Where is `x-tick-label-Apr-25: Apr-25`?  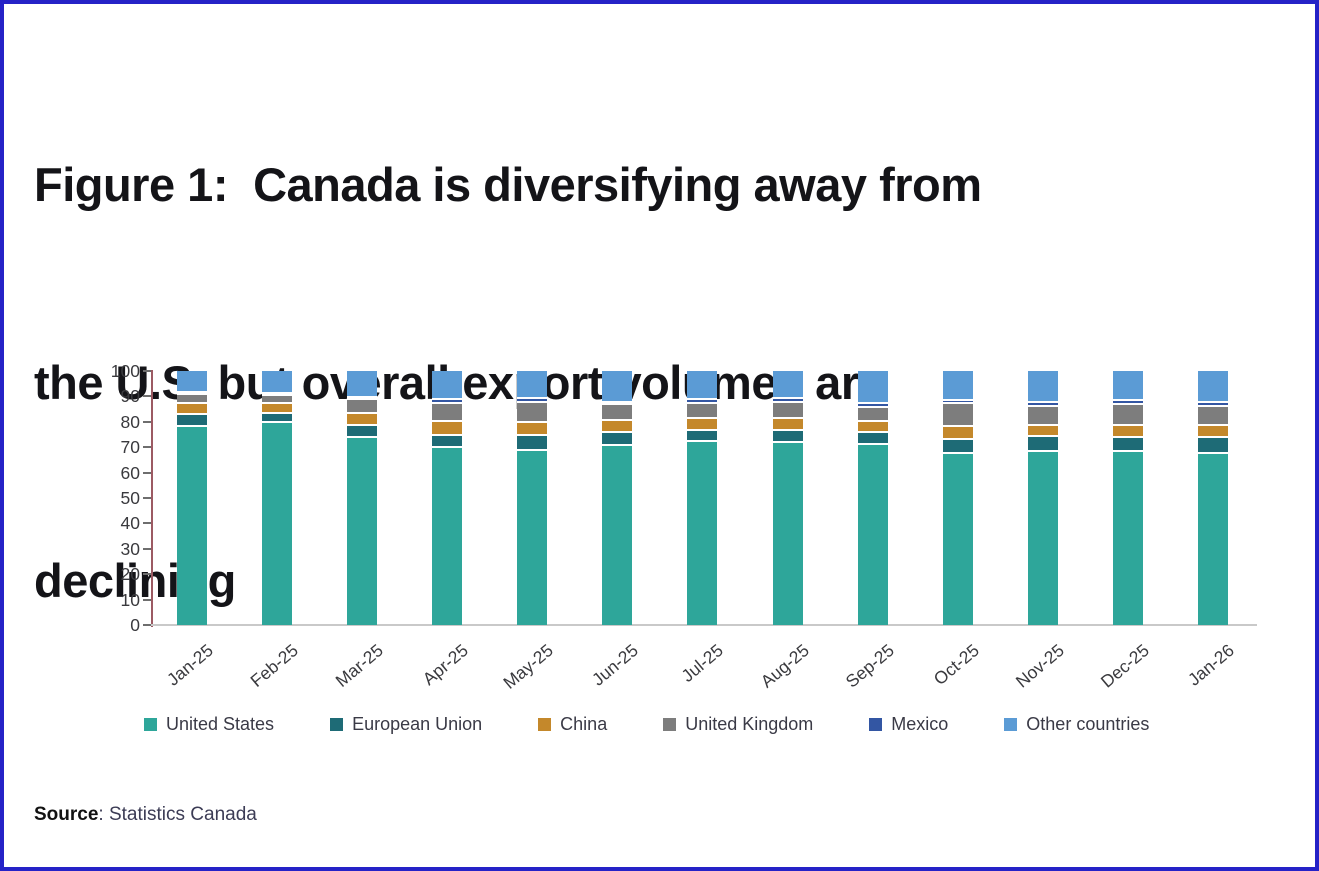
x-tick-label-Apr-25: Apr-25 is located at coordinates (445, 665).